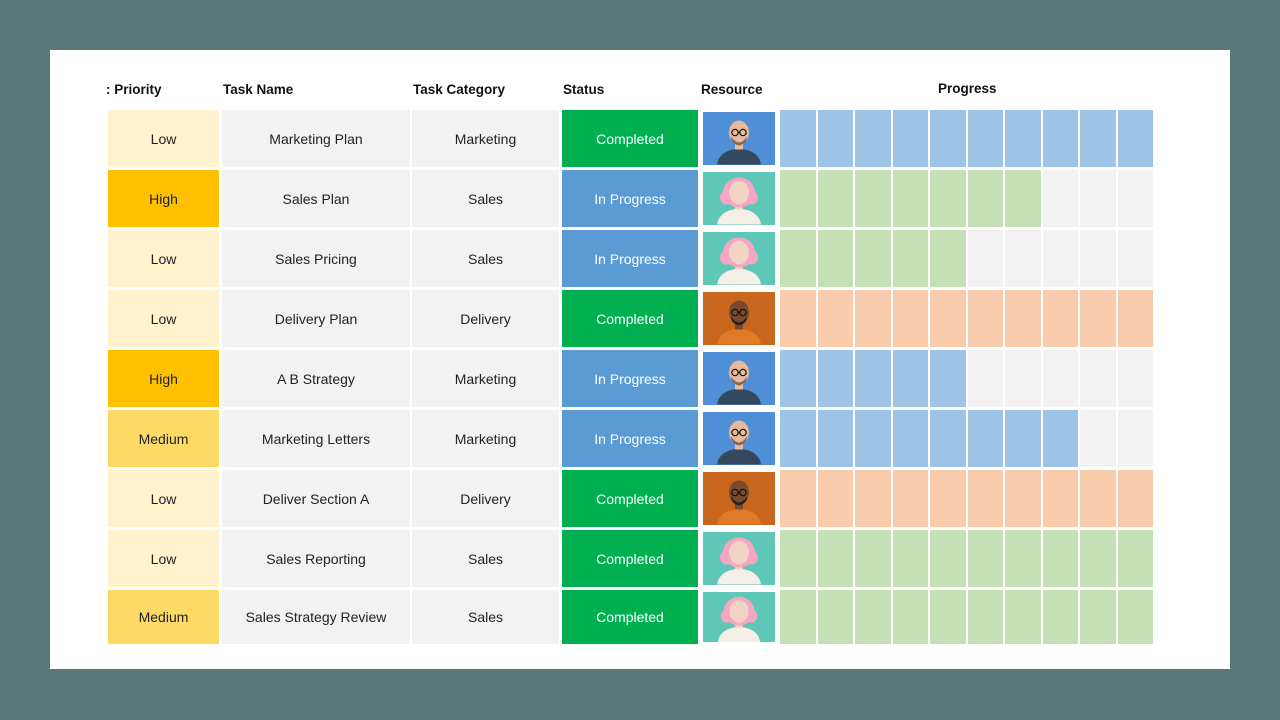 This screenshot has width=1280, height=720. Describe the element at coordinates (316, 617) in the screenshot. I see `task-name-cell: Sales Strategy Review` at that location.